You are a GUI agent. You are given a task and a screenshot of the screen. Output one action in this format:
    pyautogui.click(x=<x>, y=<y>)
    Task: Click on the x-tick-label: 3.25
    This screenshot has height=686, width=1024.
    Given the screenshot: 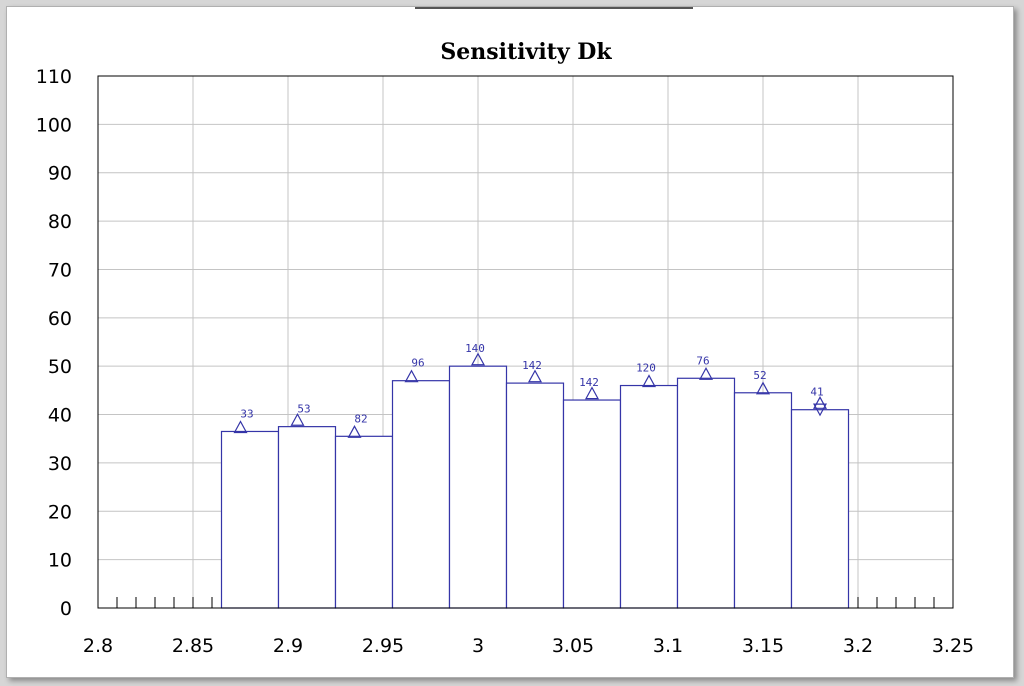 What is the action you would take?
    pyautogui.click(x=953, y=646)
    